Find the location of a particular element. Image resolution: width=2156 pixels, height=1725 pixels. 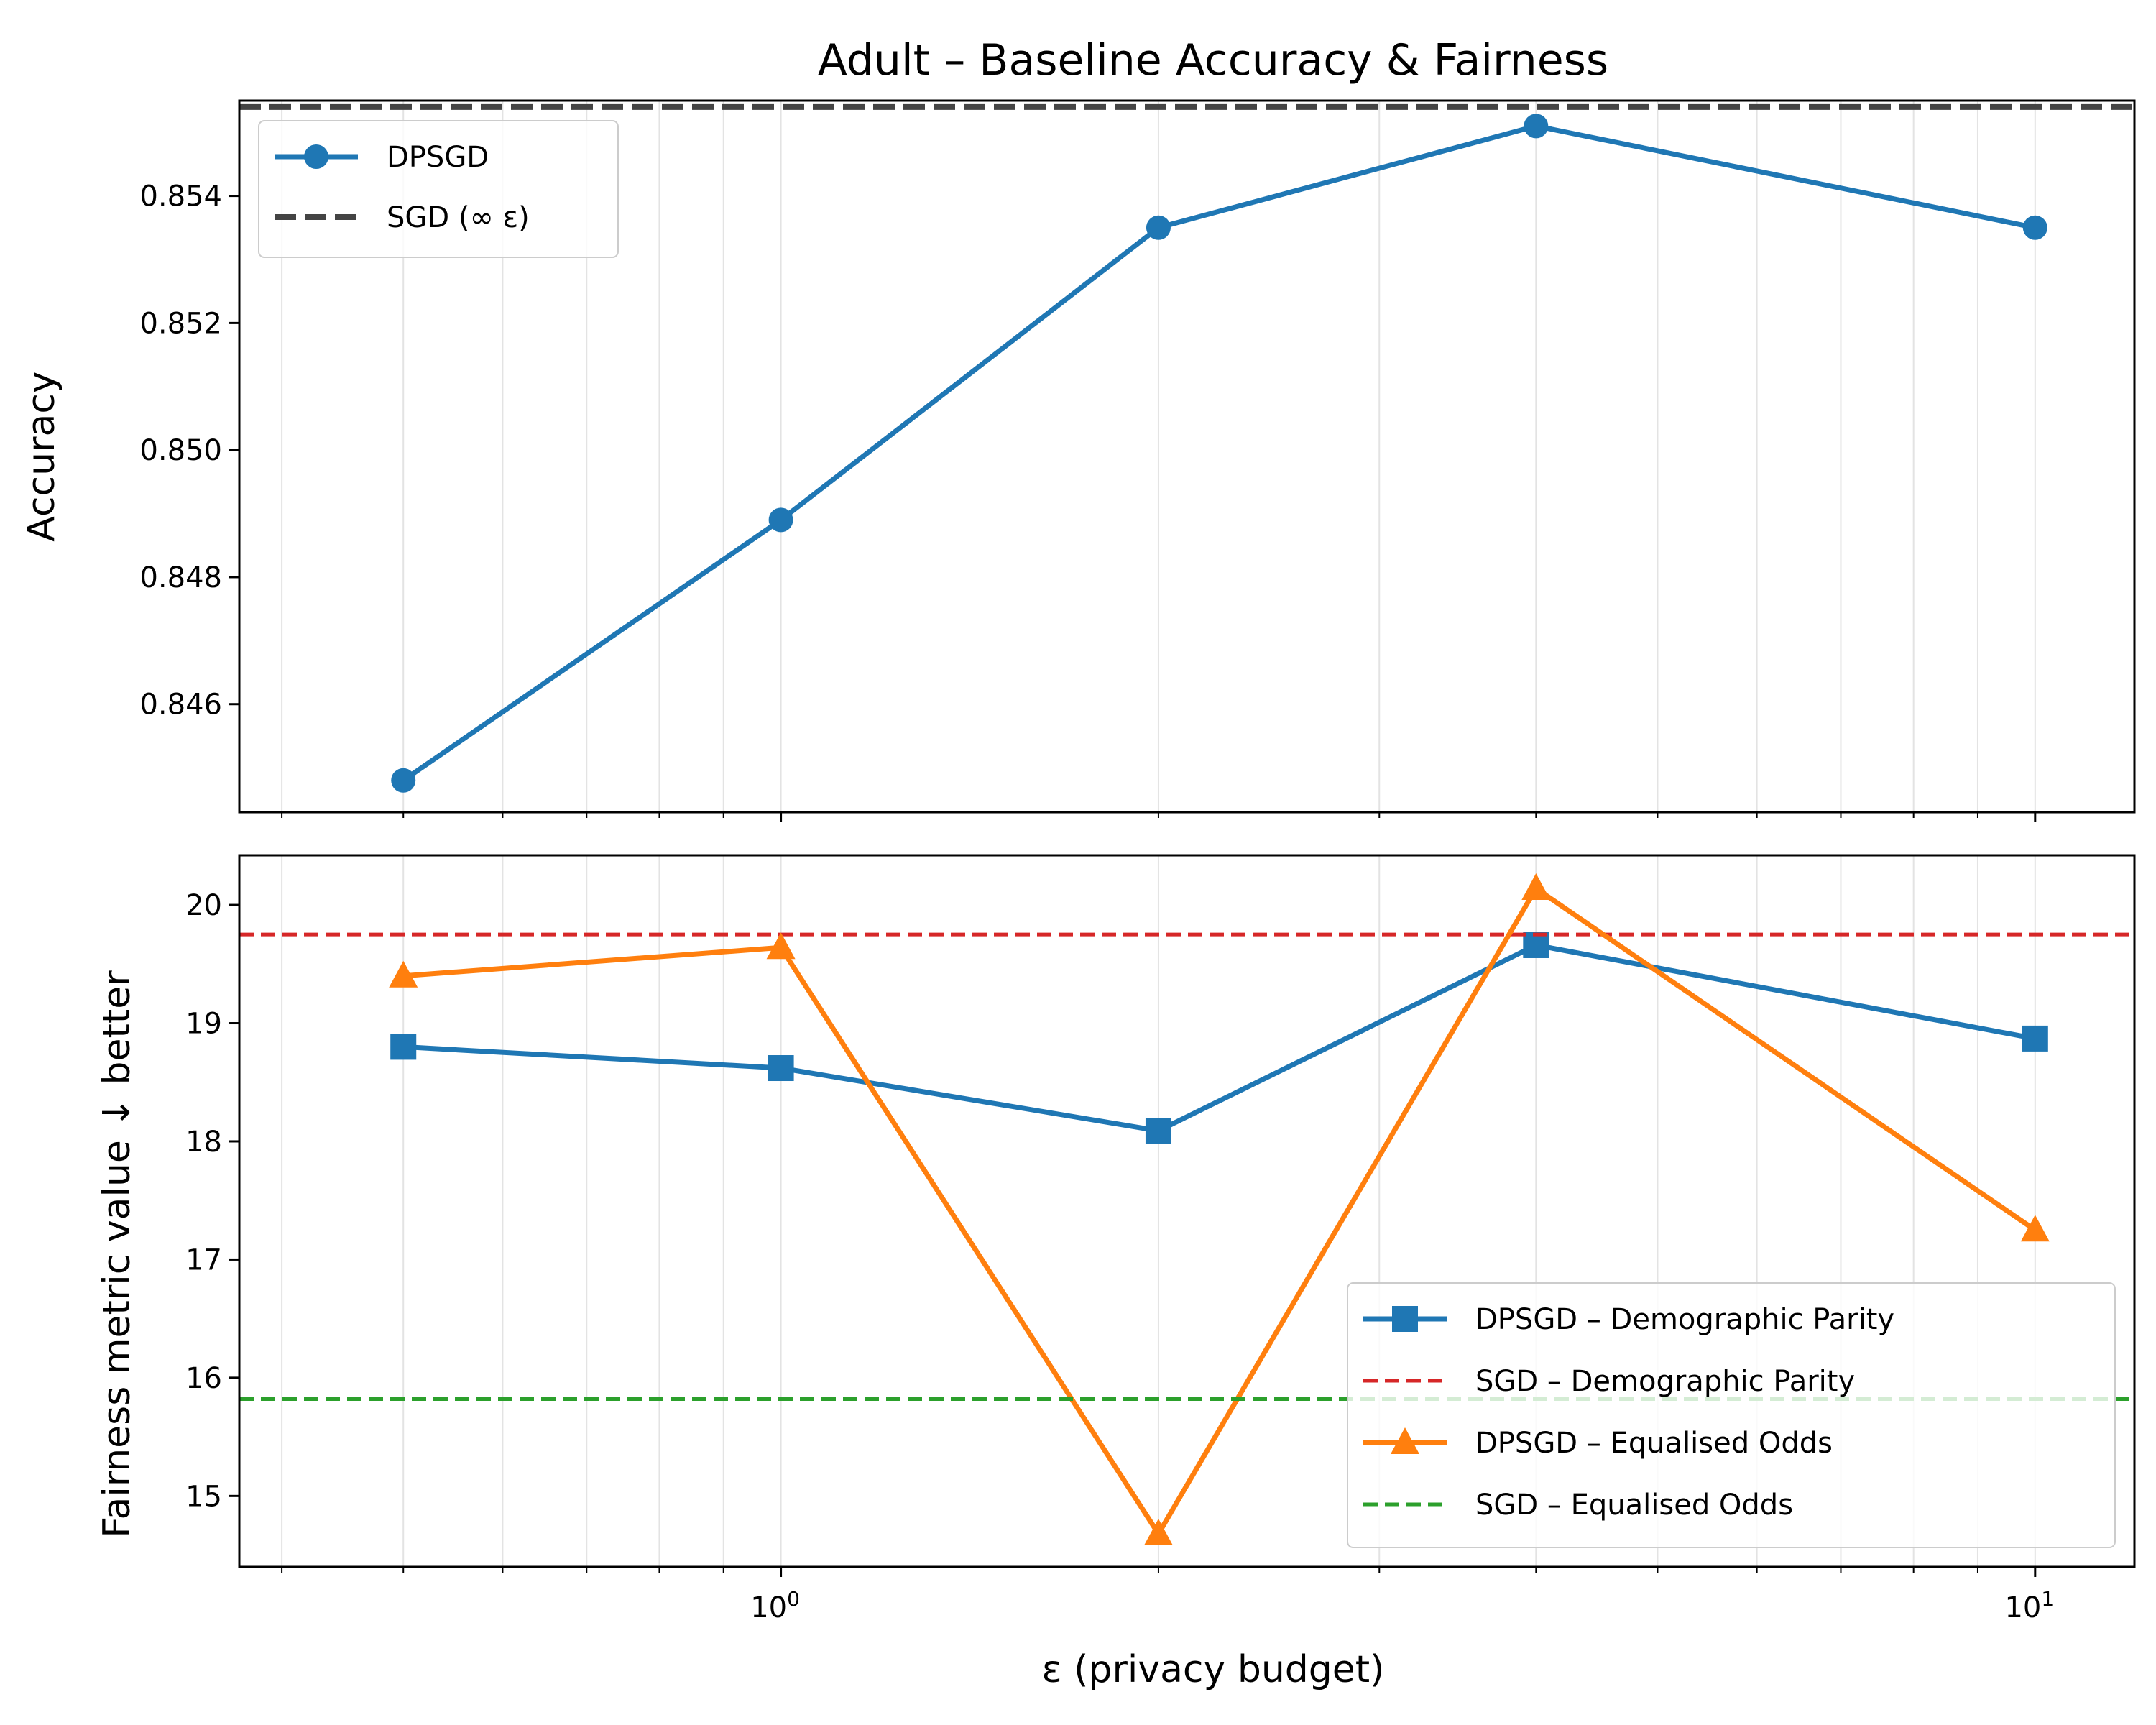

y-axis-label: Fairness metric value ↓ better is located at coordinates (118, 1254).